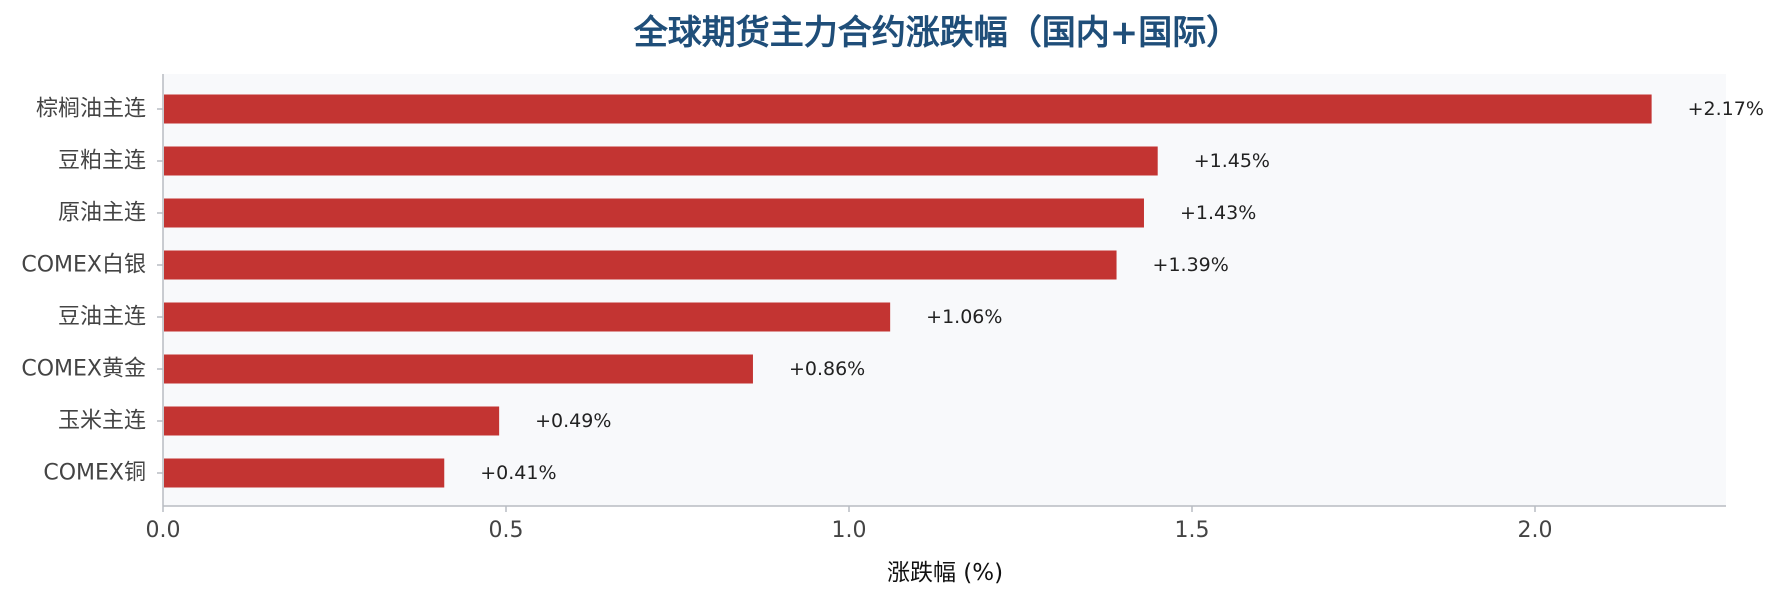 This screenshot has width=1776, height=604. Describe the element at coordinates (506, 530) in the screenshot. I see `x-tick-label-1: 0.5` at that location.